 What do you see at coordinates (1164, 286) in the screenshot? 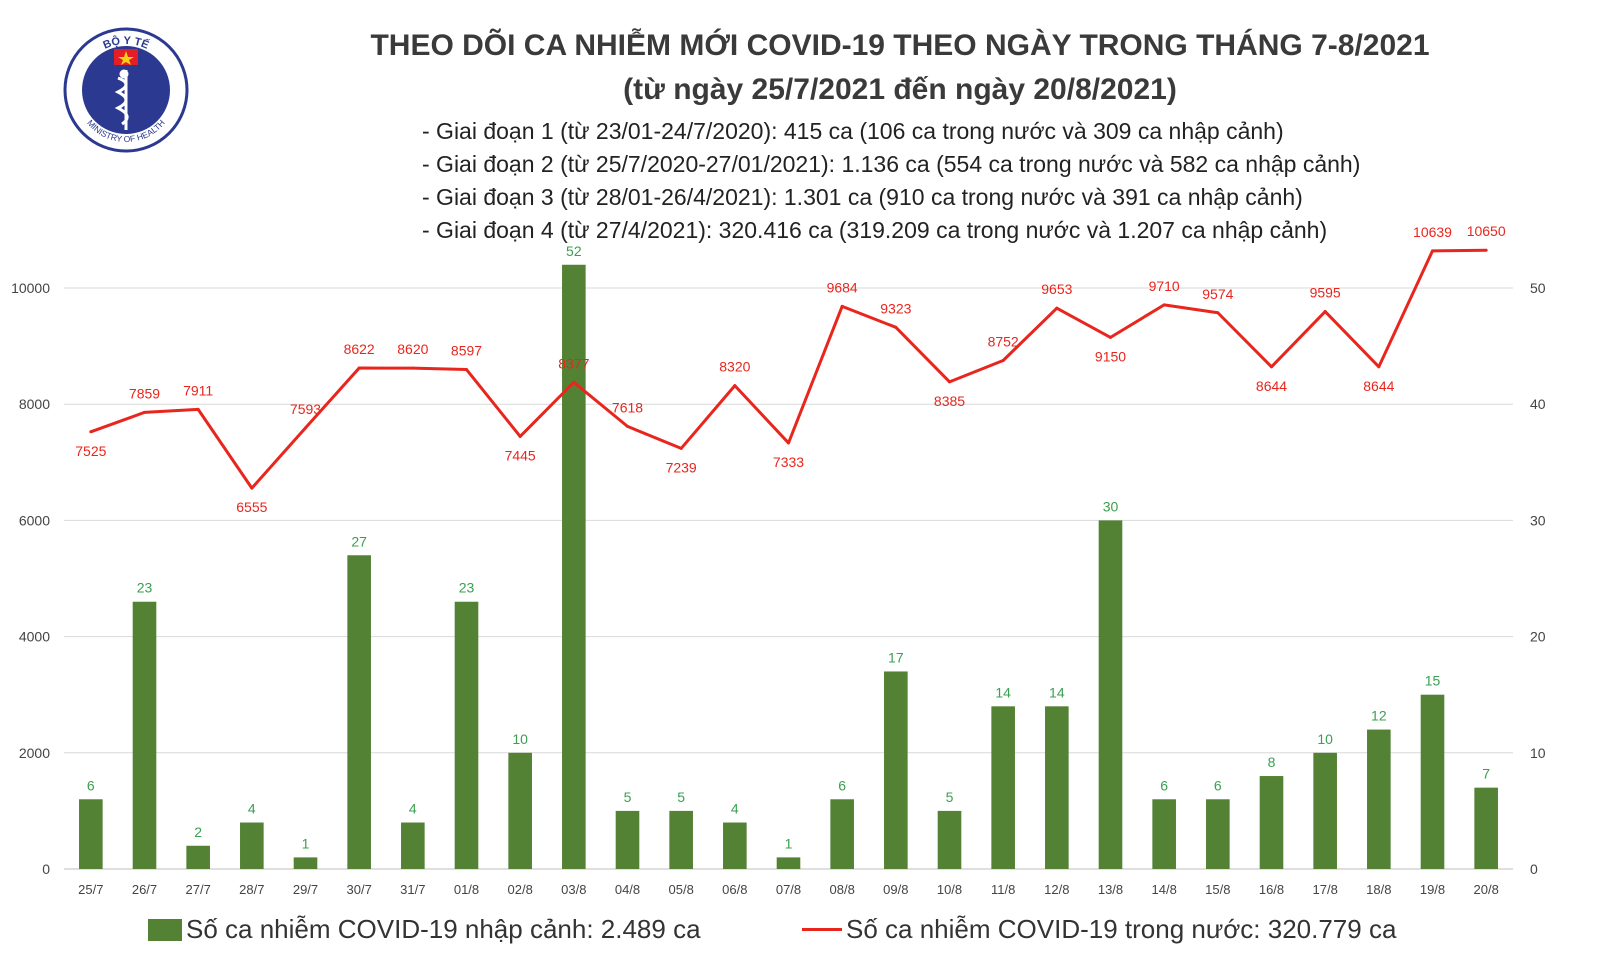
I see `line-data-label: 9710` at bounding box center [1164, 286].